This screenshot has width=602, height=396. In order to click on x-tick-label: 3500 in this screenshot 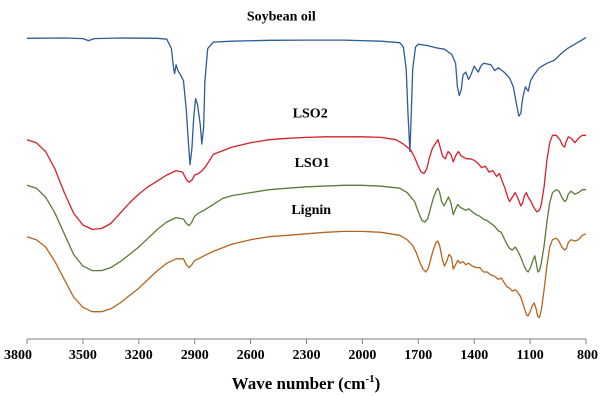, I will do `click(83, 355)`.